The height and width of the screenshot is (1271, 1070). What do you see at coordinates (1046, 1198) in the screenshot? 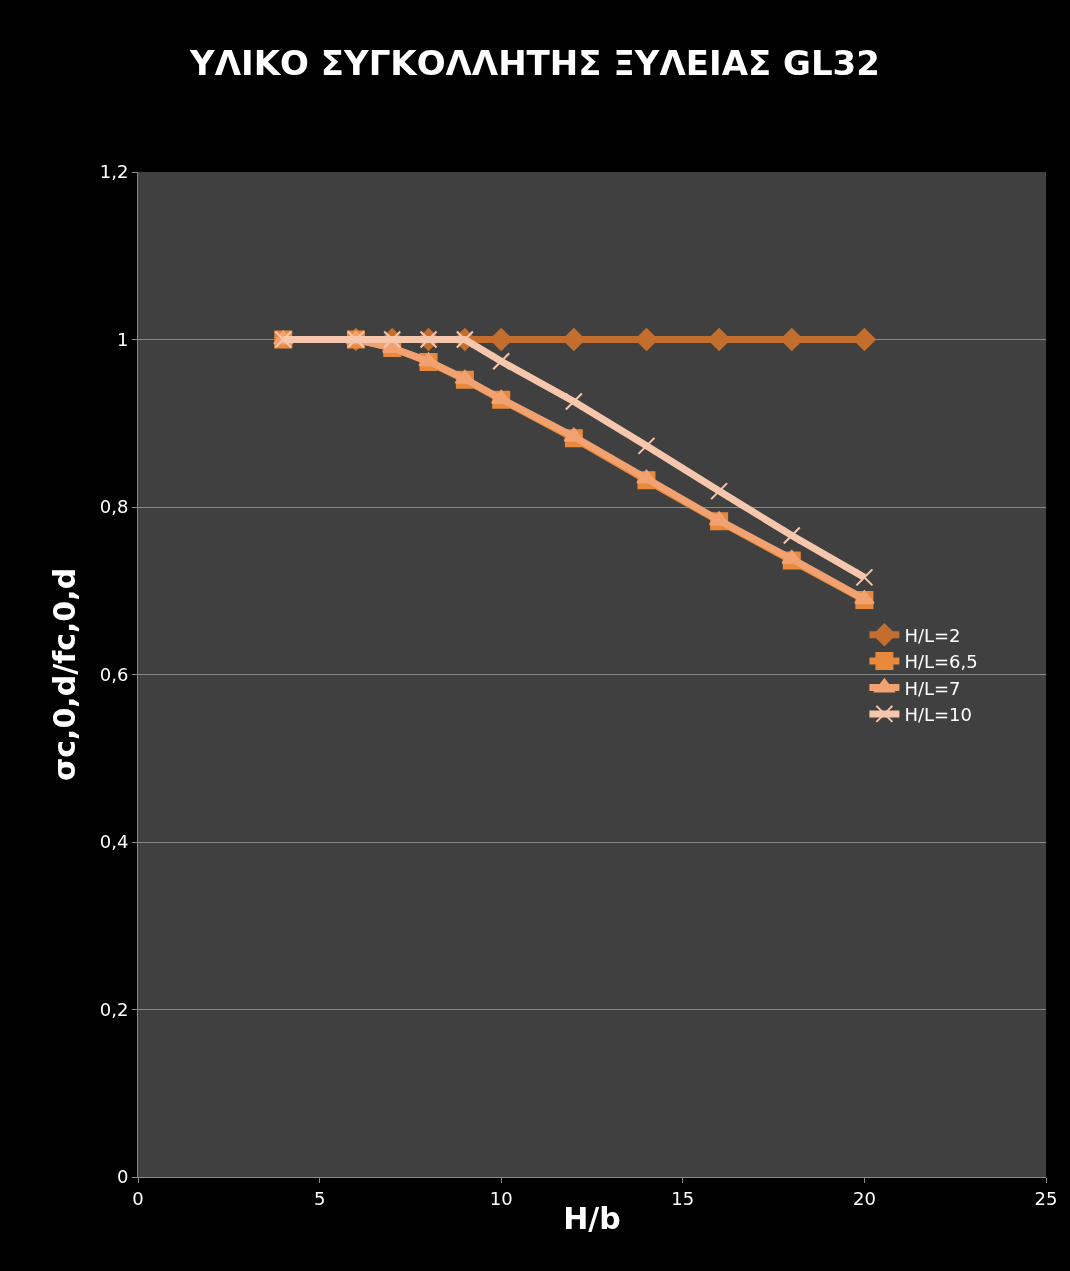
I see `x-tick-label: 25` at bounding box center [1046, 1198].